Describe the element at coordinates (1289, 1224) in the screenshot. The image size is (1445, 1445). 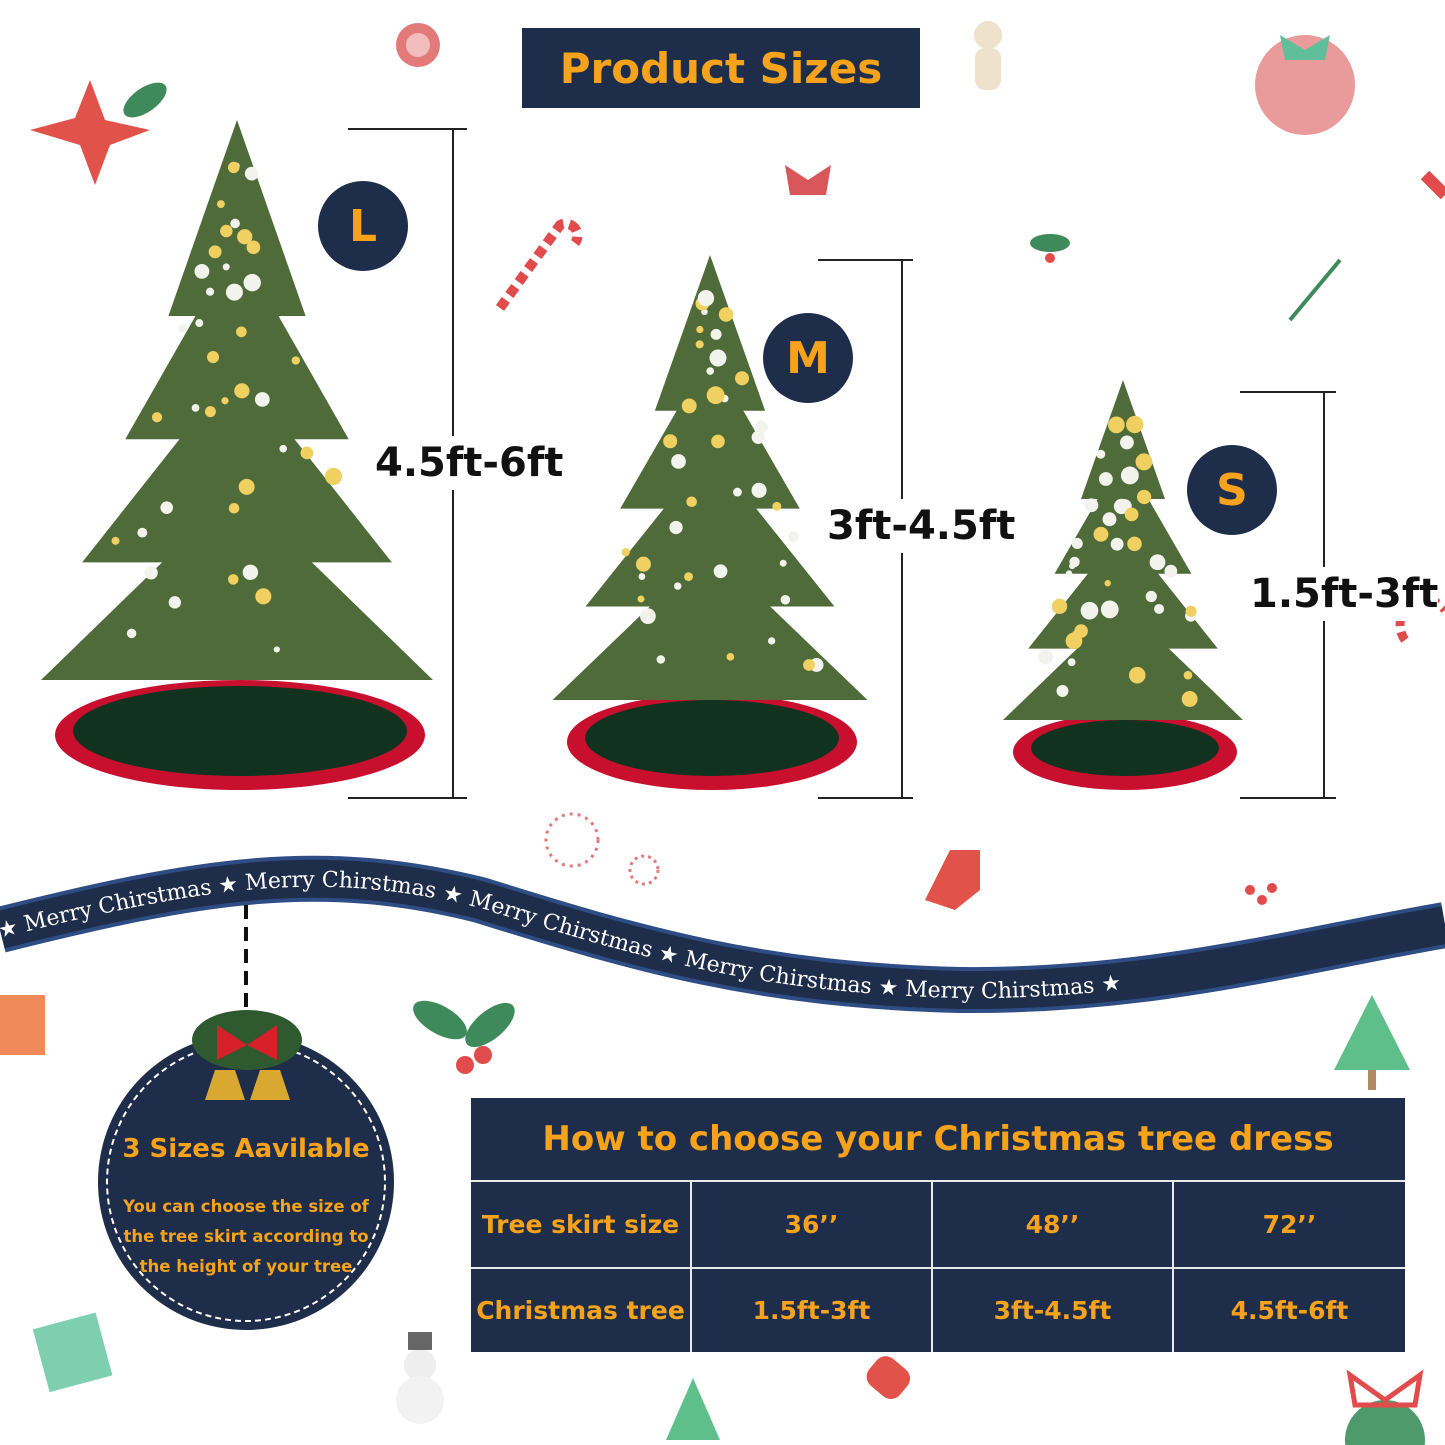
I see `table-cell: 72’’` at that location.